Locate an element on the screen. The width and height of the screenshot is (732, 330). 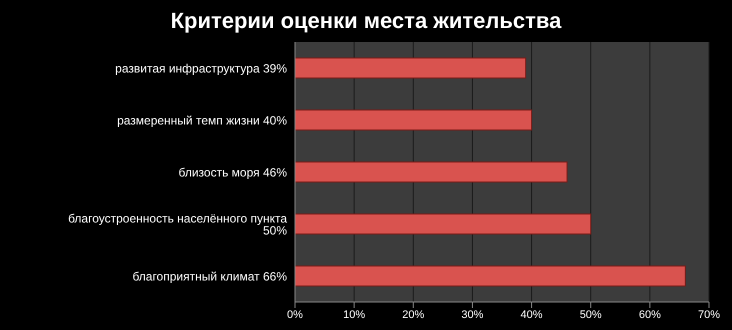
x-tick-label: 30% is located at coordinates (472, 314).